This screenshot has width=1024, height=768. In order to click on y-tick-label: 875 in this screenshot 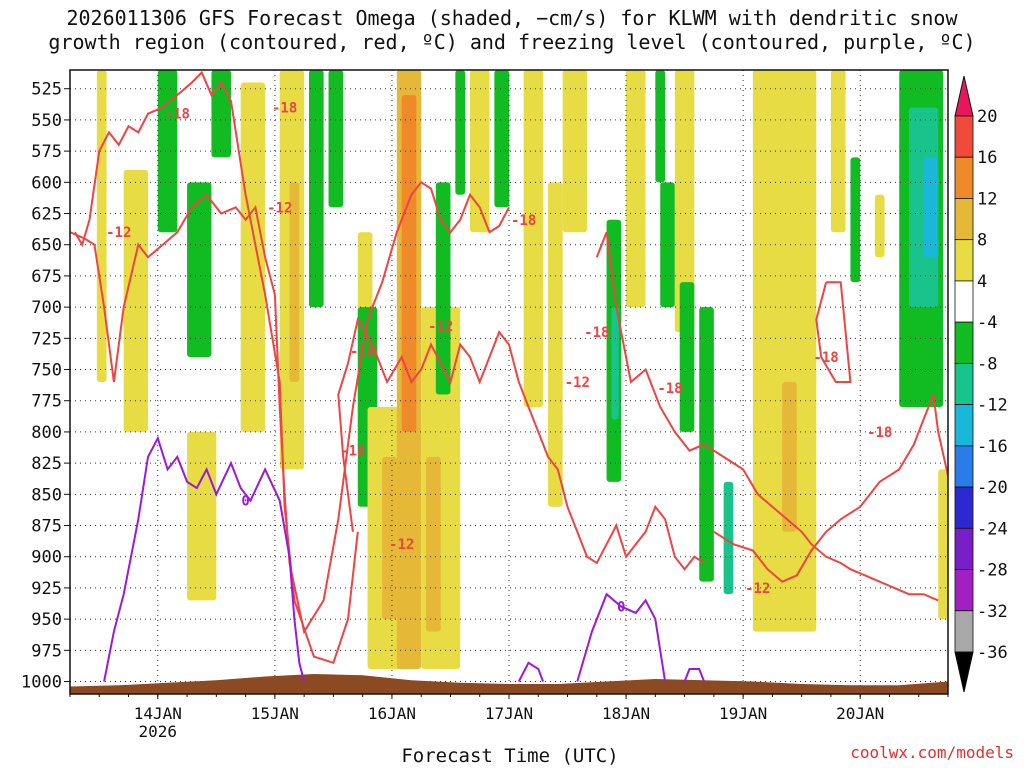, I will do `click(46, 527)`.